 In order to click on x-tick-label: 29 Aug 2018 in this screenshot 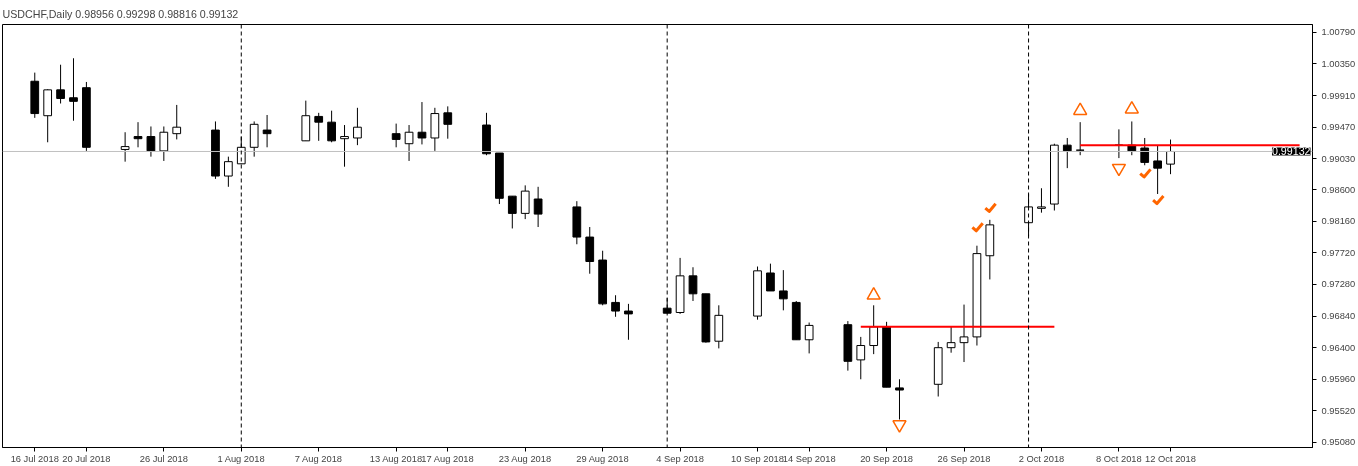, I will do `click(602, 458)`.